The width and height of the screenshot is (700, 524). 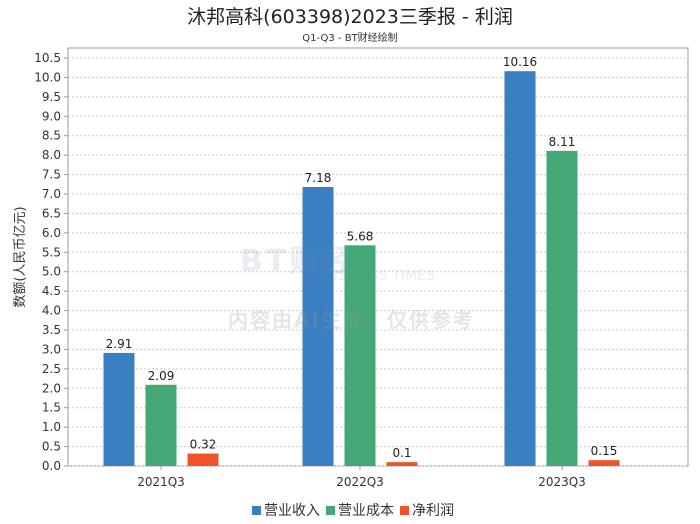 I want to click on data-label: 2.09, so click(x=161, y=376).